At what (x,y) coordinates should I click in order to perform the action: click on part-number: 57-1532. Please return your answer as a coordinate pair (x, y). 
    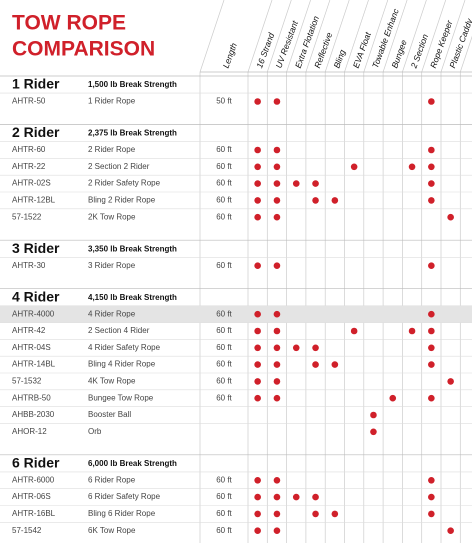
    Looking at the image, I should click on (27, 381).